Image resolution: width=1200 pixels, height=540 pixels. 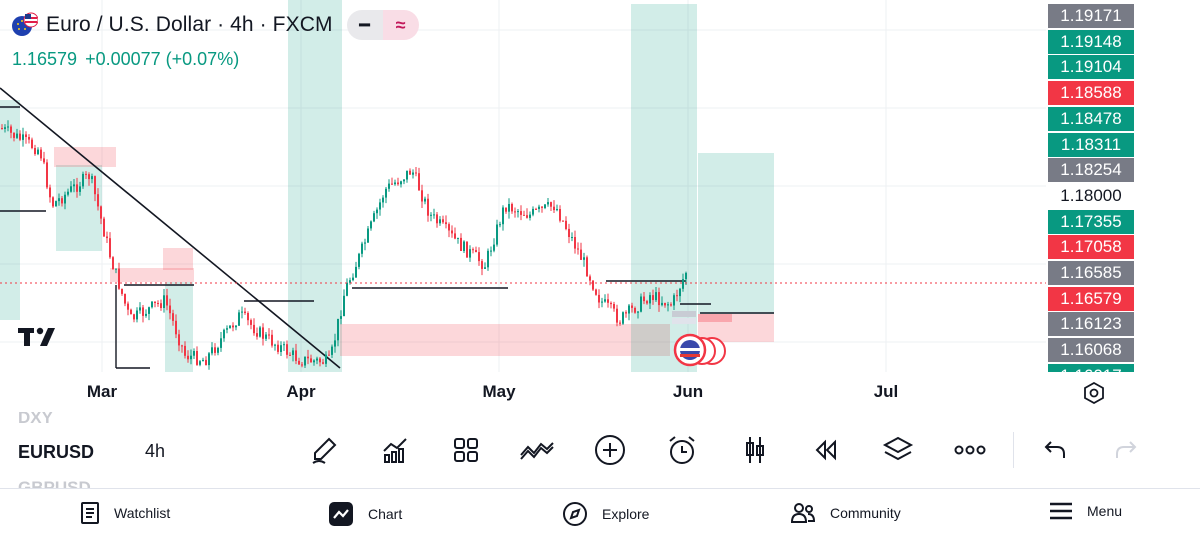 What do you see at coordinates (324, 450) in the screenshot?
I see `pencil-icon` at bounding box center [324, 450].